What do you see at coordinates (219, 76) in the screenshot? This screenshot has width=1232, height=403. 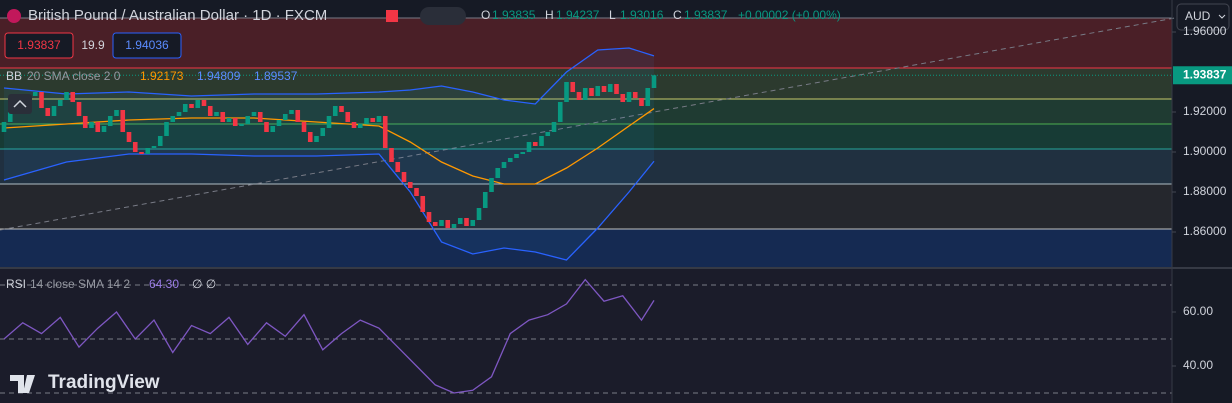 I see `bb-upper: 1.94809` at bounding box center [219, 76].